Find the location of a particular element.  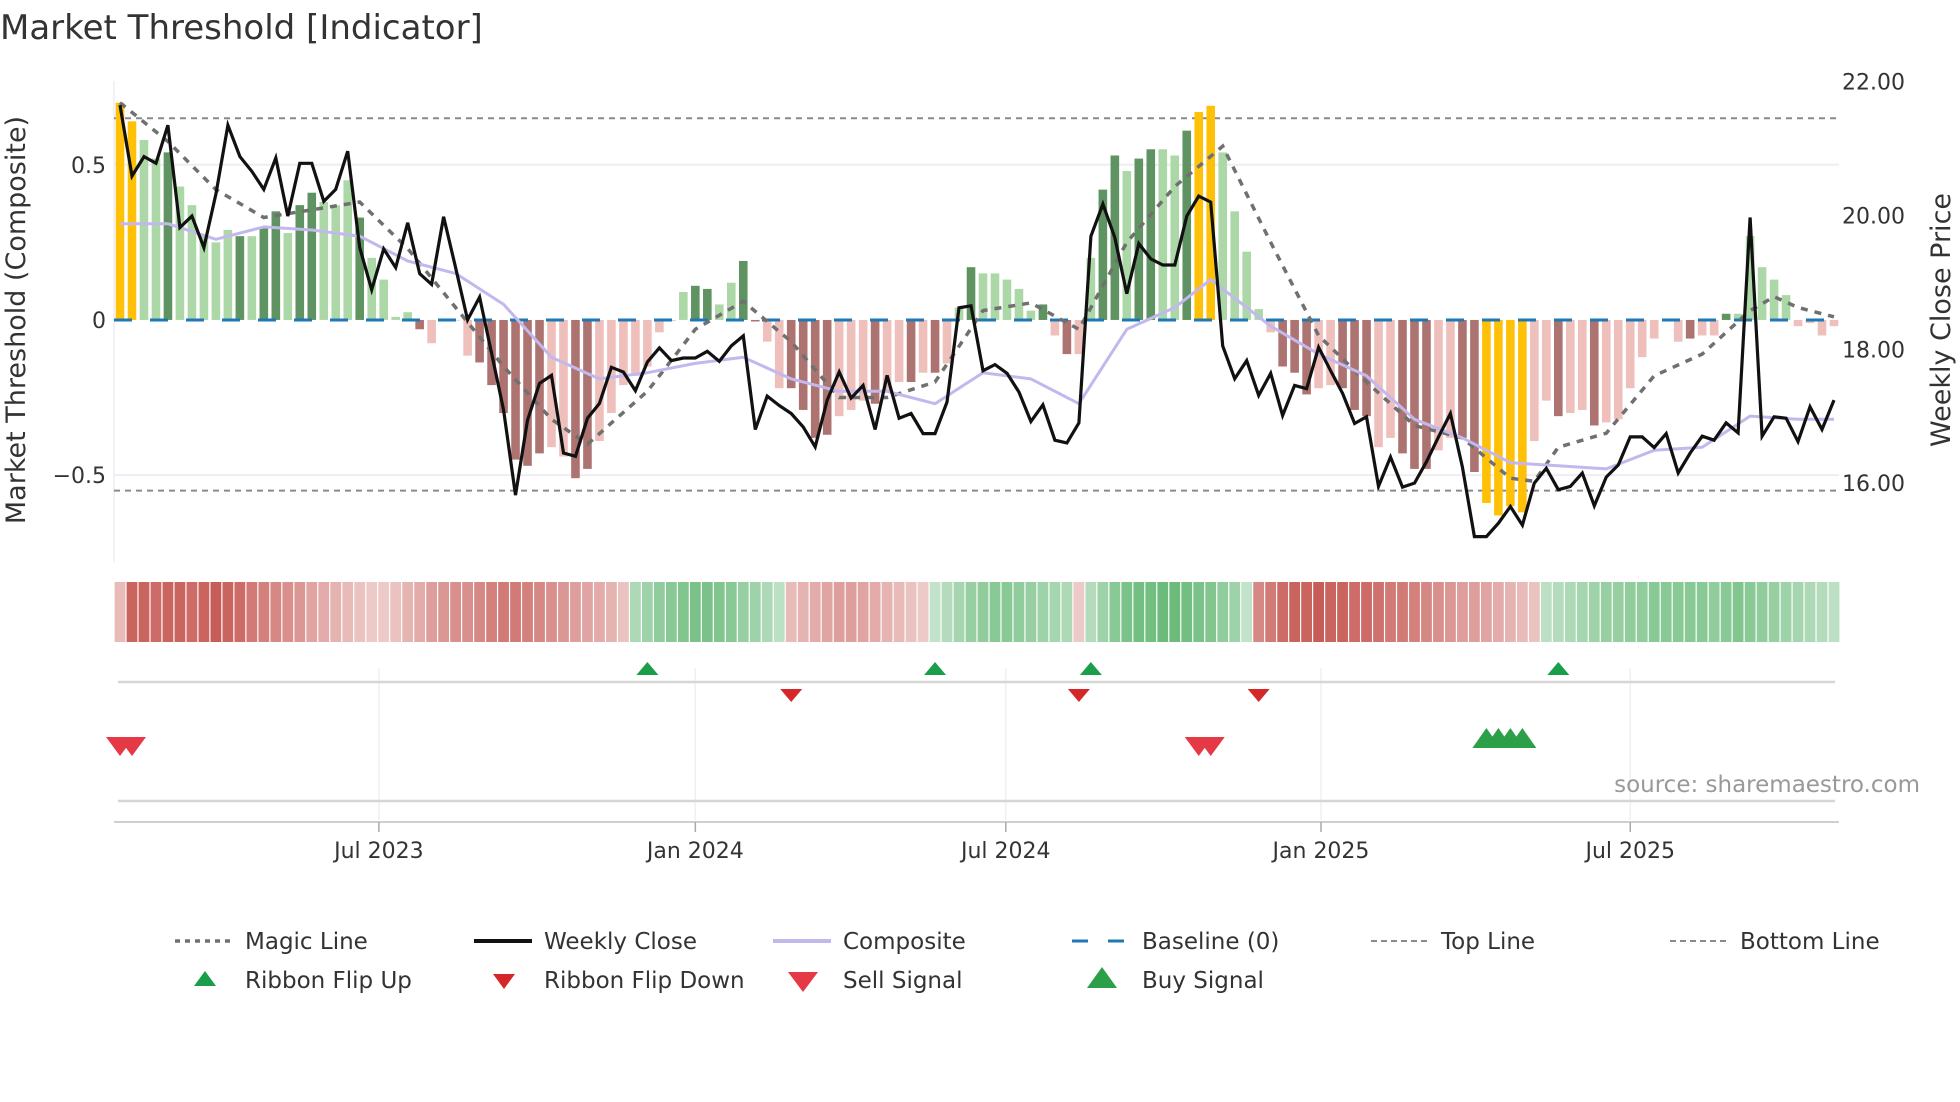

legend-label: Baseline (0) is located at coordinates (1210, 942).